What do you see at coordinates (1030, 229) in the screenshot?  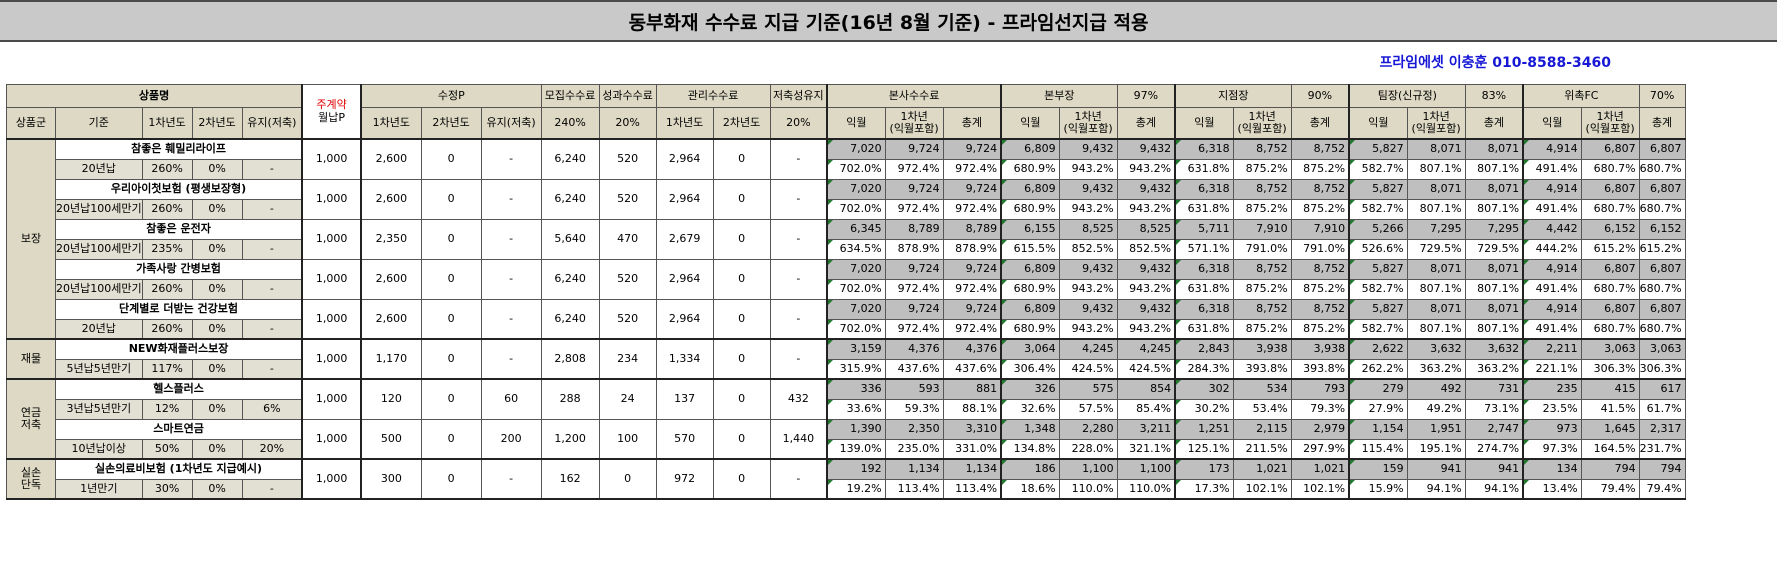 I see `commission-amount: 6,155` at bounding box center [1030, 229].